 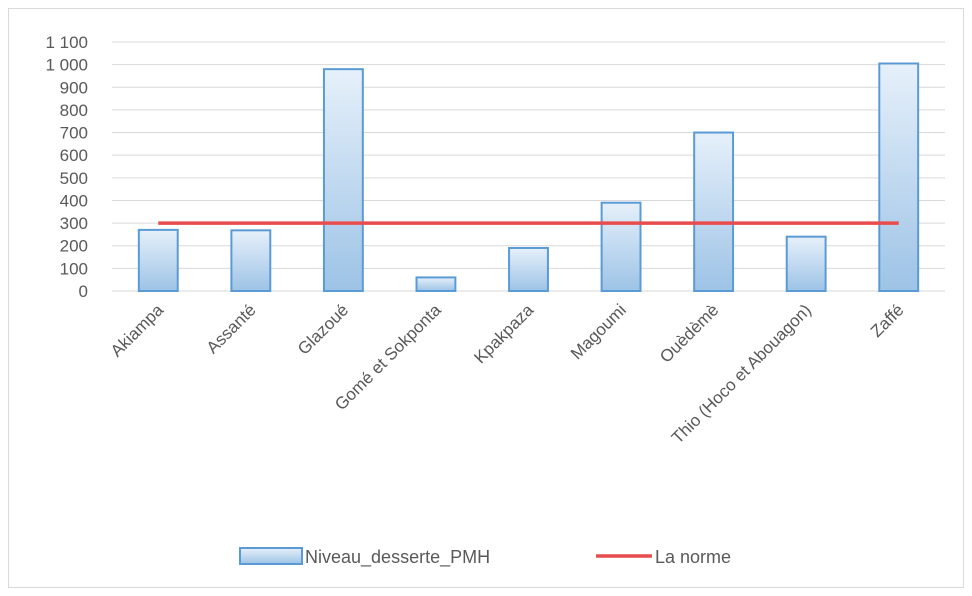 What do you see at coordinates (74, 246) in the screenshot?
I see `y-tick-label: 200` at bounding box center [74, 246].